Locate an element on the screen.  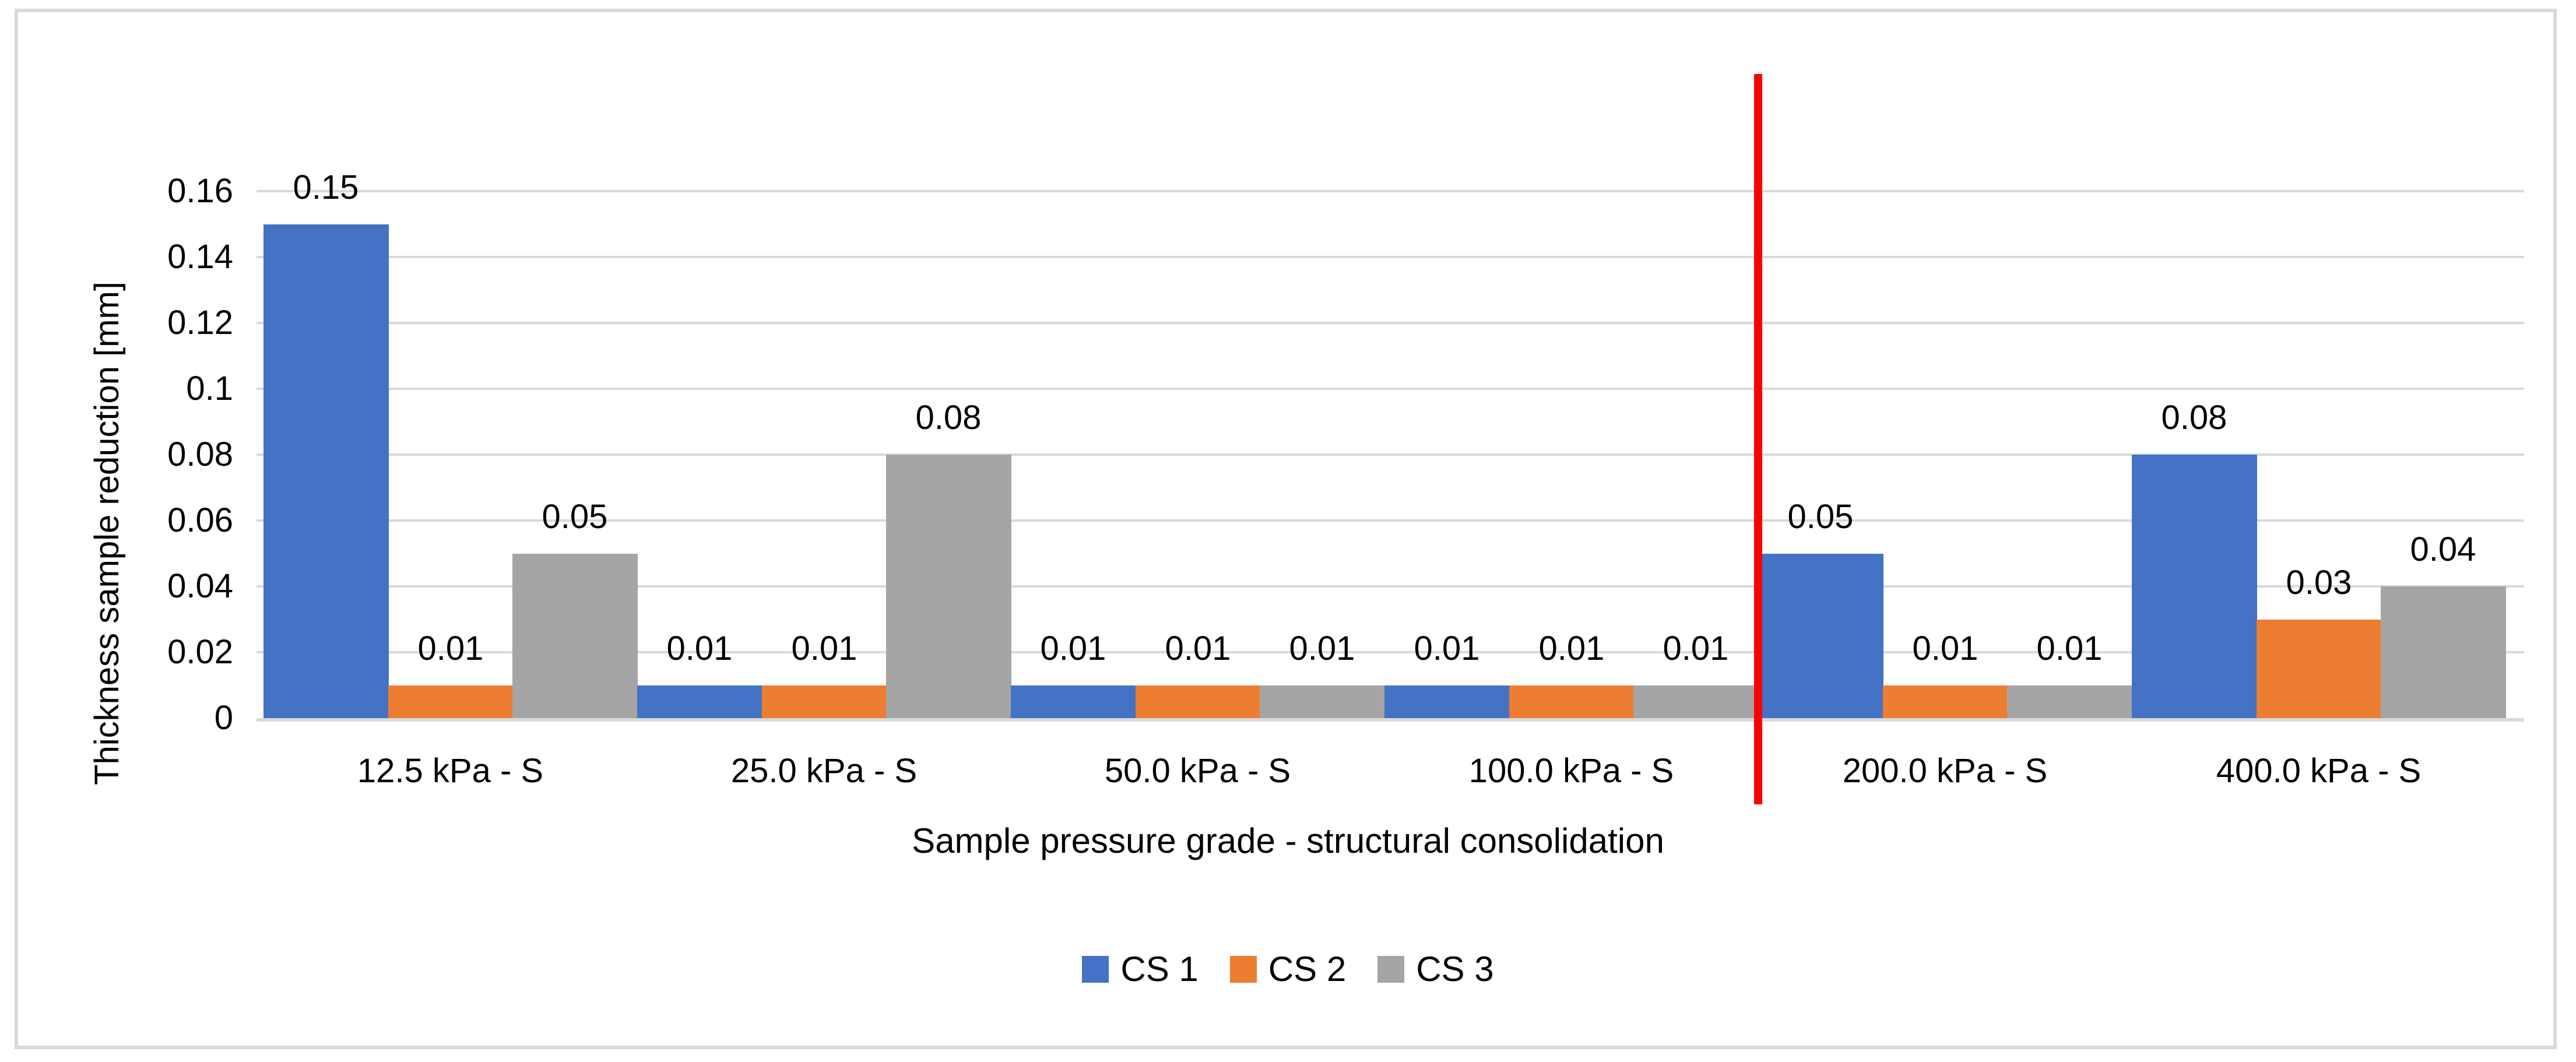
bar-value-label: 0.15 is located at coordinates (326, 187).